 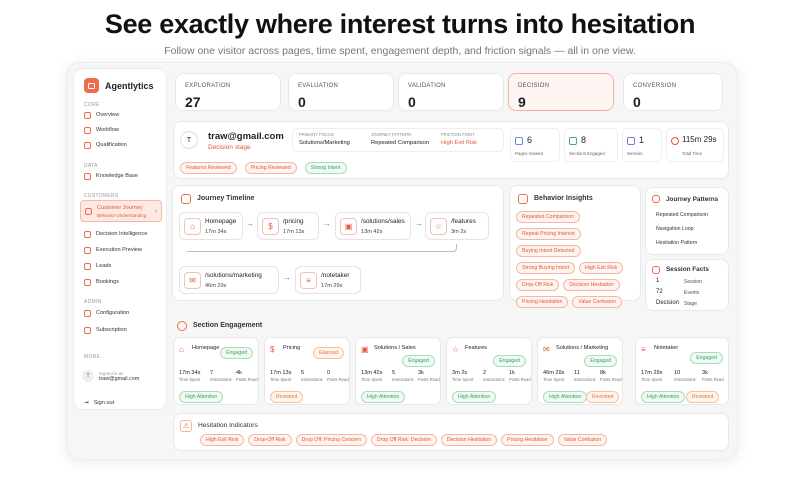 What do you see at coordinates (92, 357) in the screenshot?
I see `nav-section-more: MORE` at bounding box center [92, 357].